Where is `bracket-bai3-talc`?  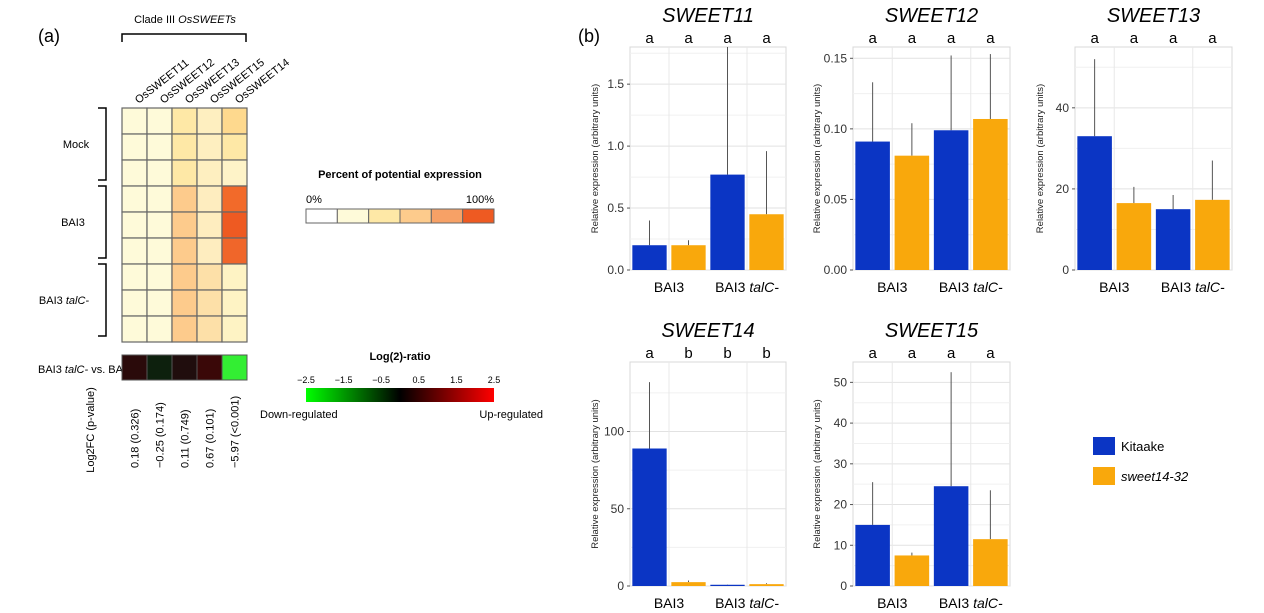
bracket-bai3-talc is located at coordinates (102, 300).